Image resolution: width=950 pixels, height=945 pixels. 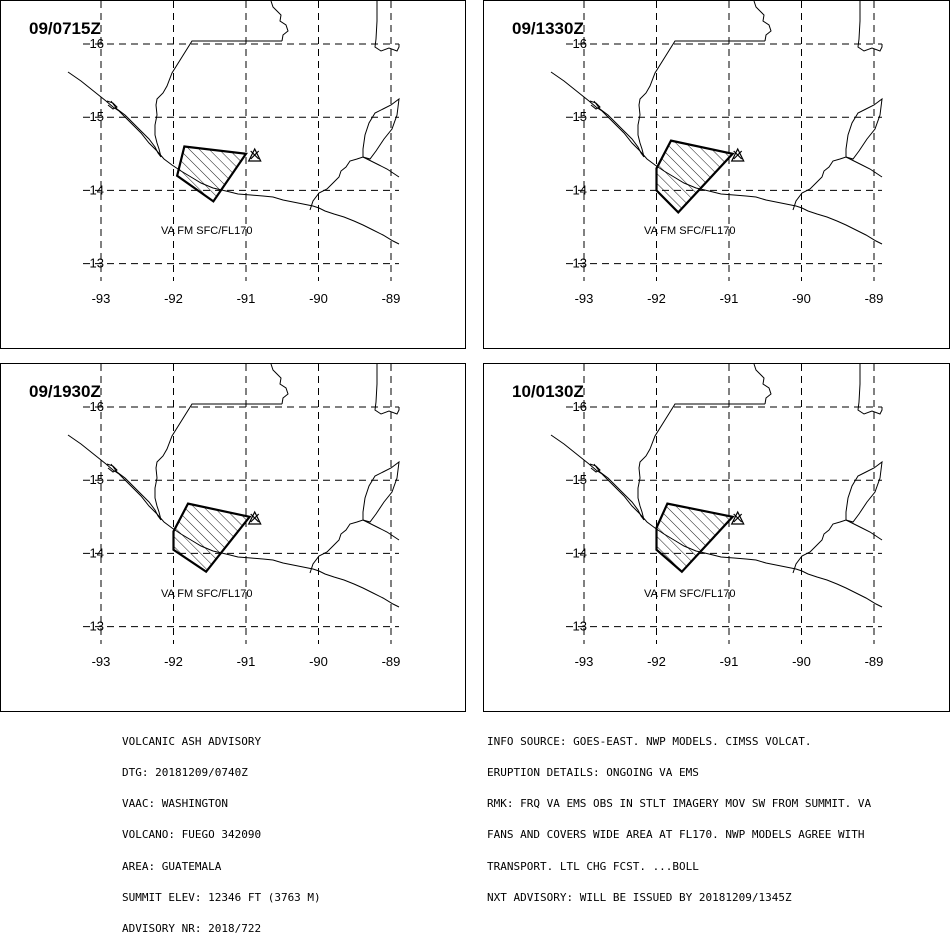 I want to click on advisory-line: DTG: 20181209/0740Z, so click(x=185, y=773).